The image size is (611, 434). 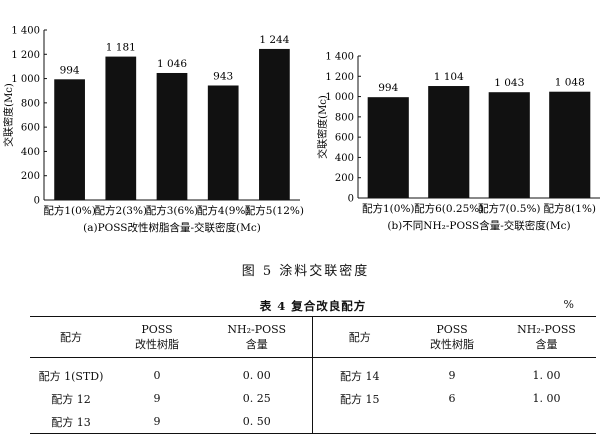 I want to click on chart-b-y-tick-label: 1 000, so click(x=339, y=97).